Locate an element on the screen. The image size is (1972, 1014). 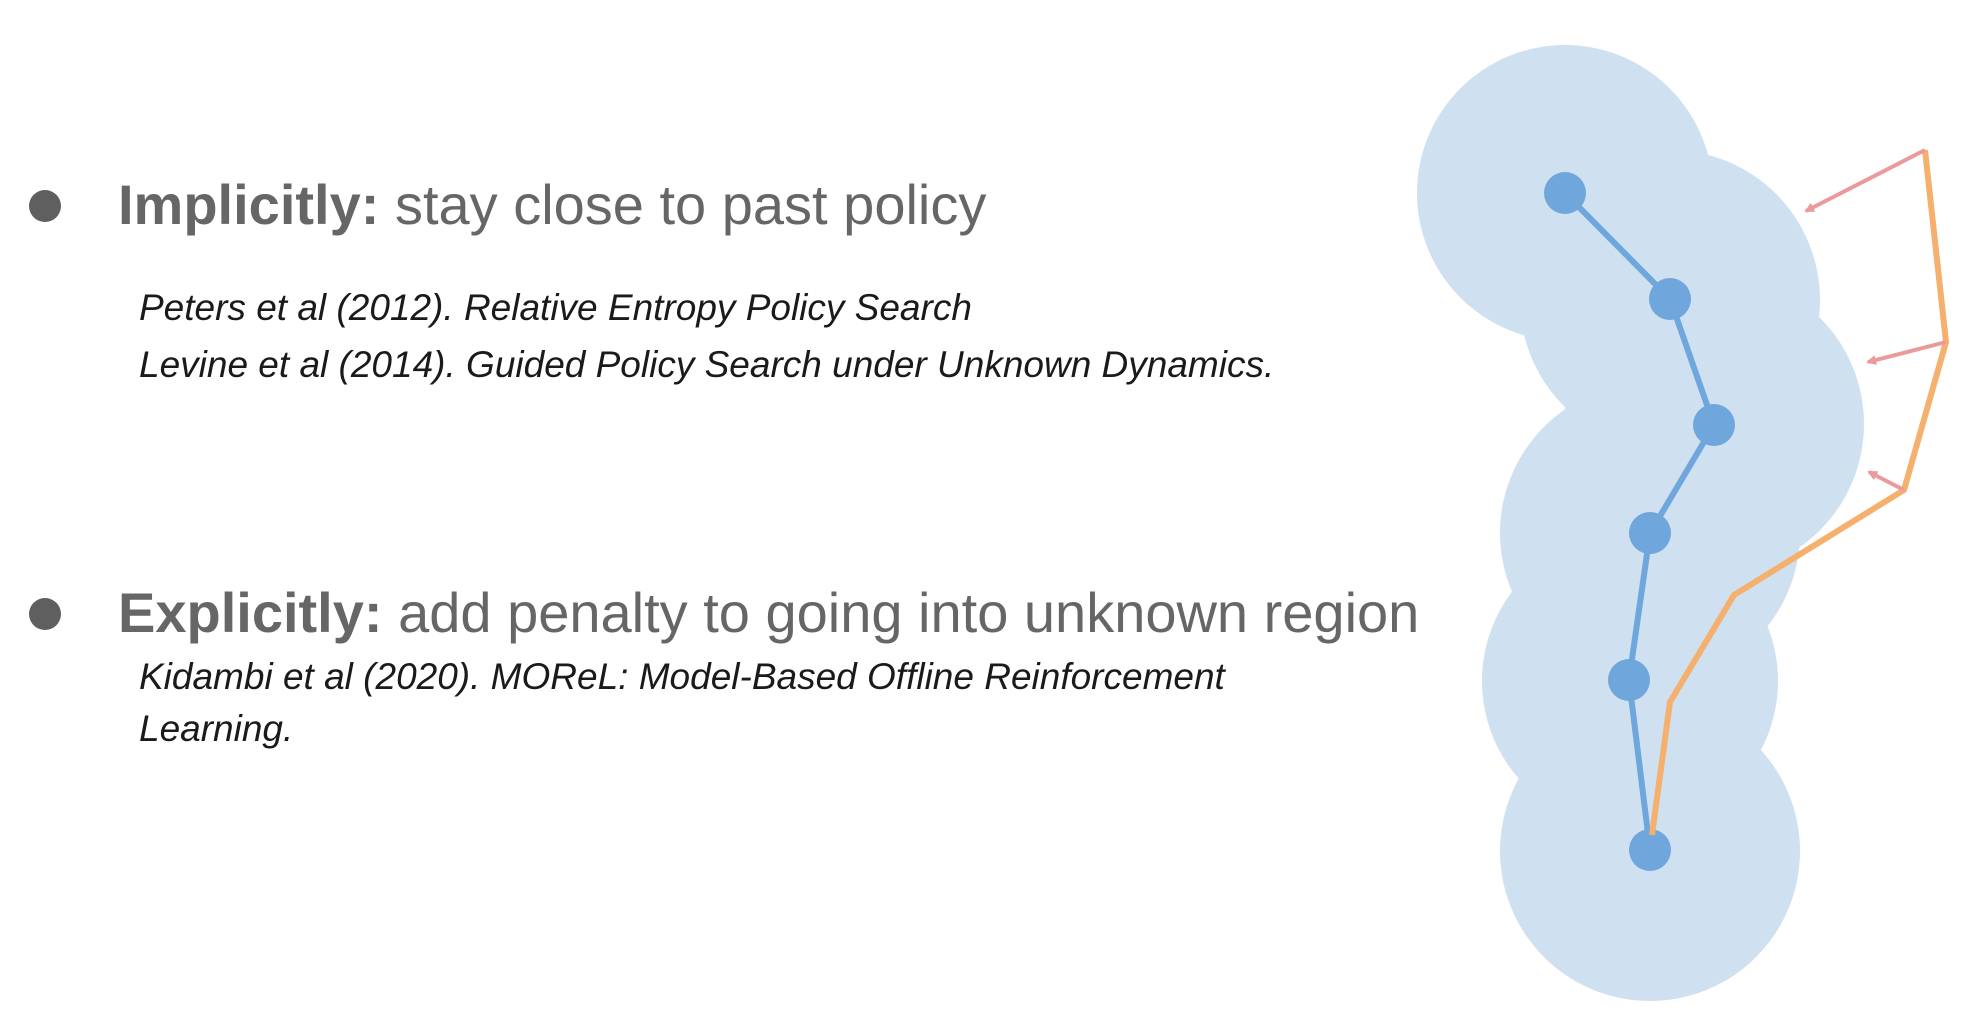
bullet-explicit-lead: Explicitly: is located at coordinates (250, 612).